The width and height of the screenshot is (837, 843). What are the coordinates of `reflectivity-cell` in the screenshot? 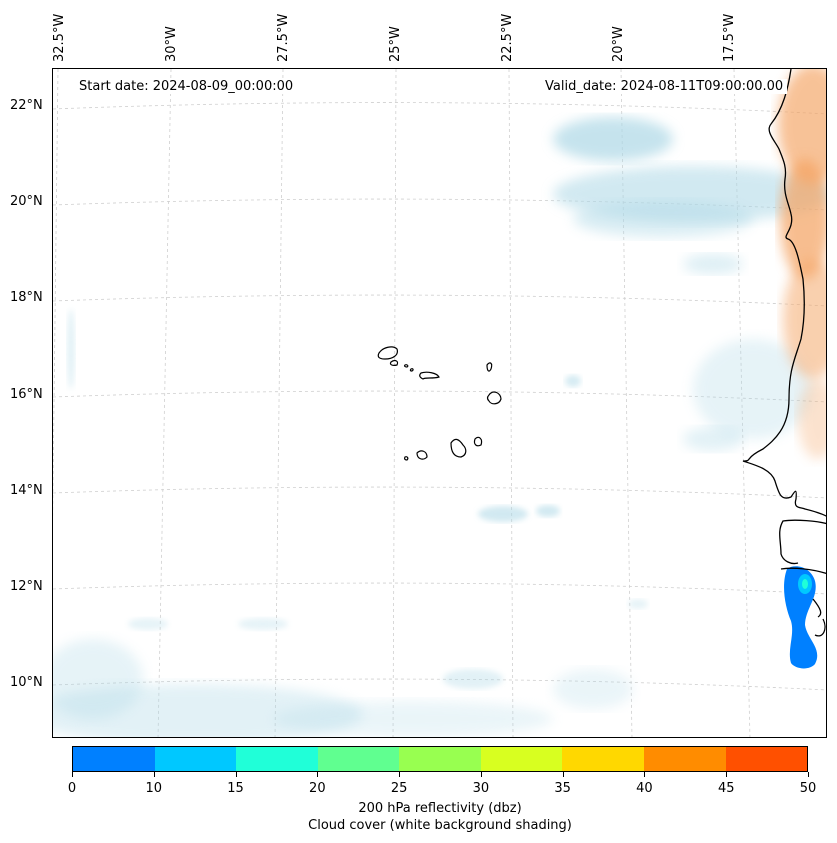 It's located at (801, 617).